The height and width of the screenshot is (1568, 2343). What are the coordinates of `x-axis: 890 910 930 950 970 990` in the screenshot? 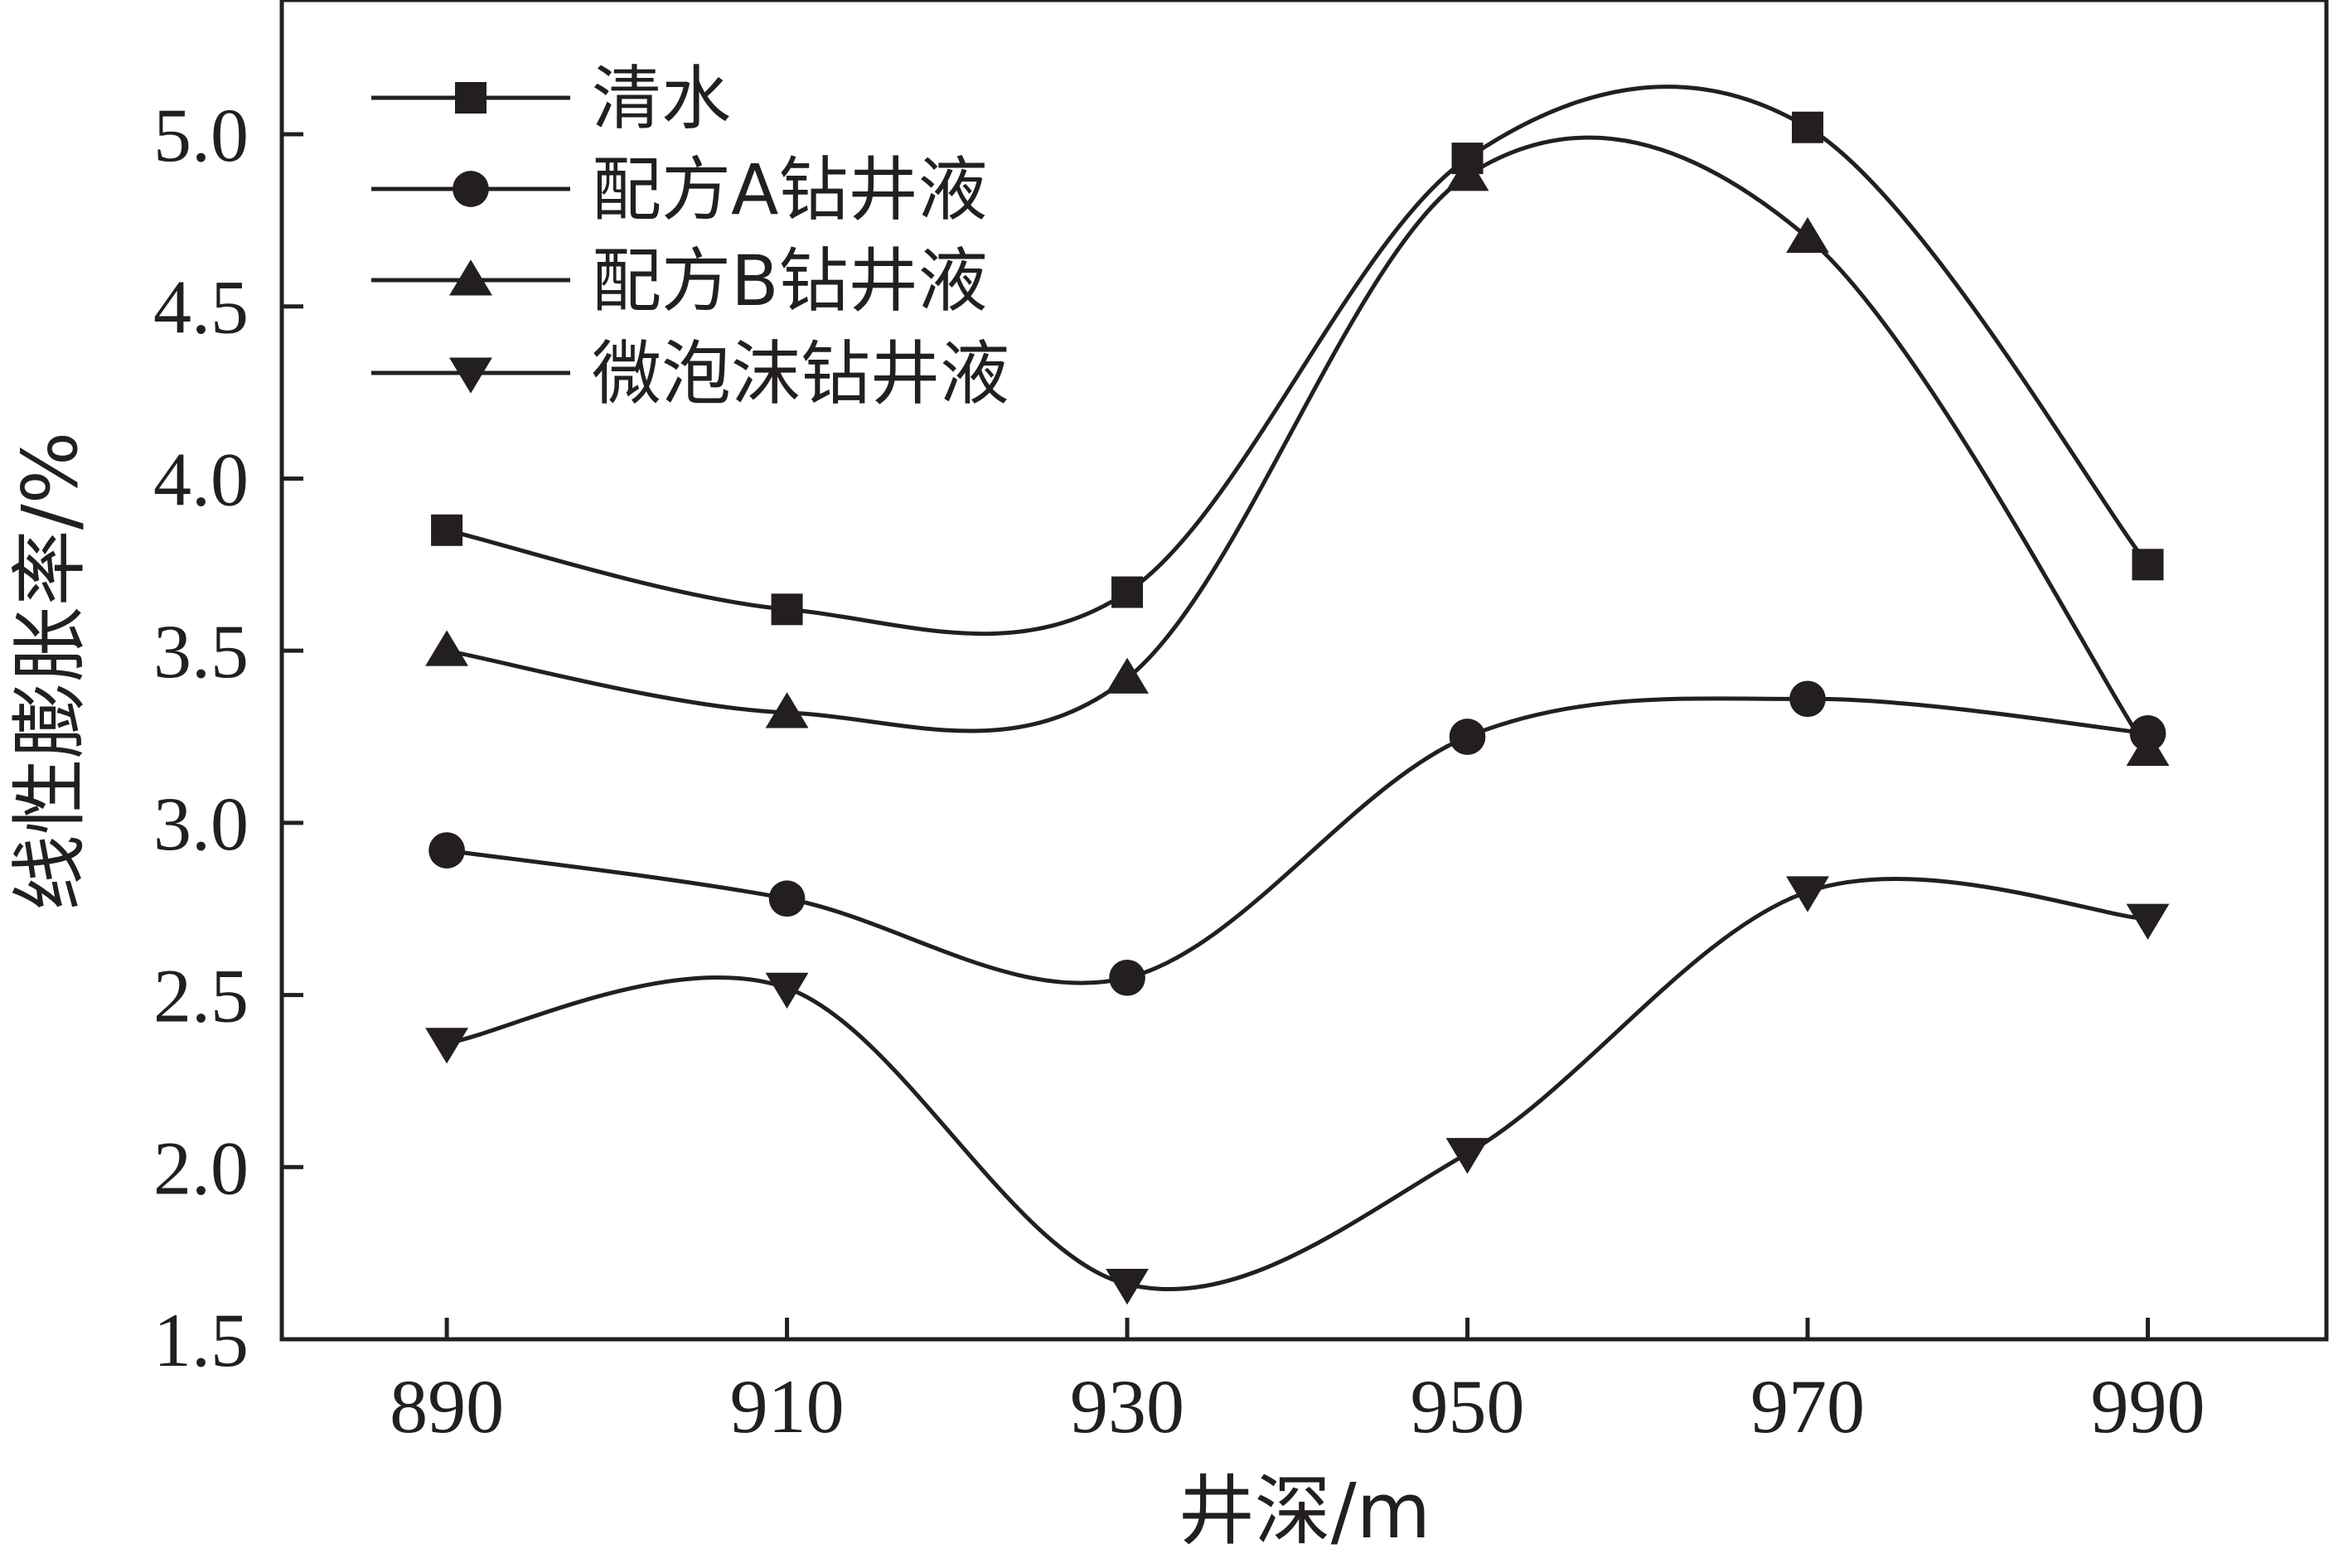 It's located at (1298, 1383).